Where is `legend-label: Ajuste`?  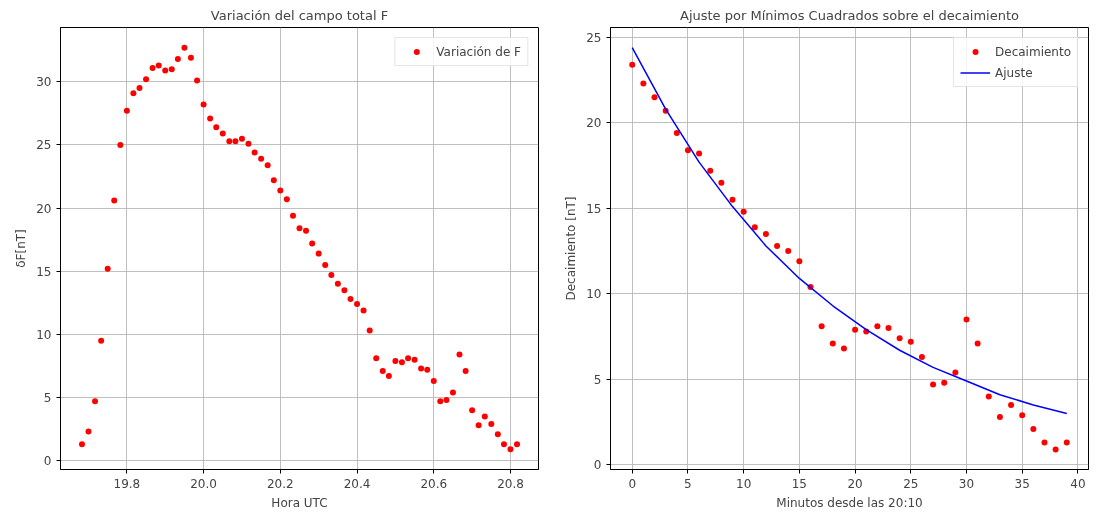
legend-label: Ajuste is located at coordinates (1014, 72).